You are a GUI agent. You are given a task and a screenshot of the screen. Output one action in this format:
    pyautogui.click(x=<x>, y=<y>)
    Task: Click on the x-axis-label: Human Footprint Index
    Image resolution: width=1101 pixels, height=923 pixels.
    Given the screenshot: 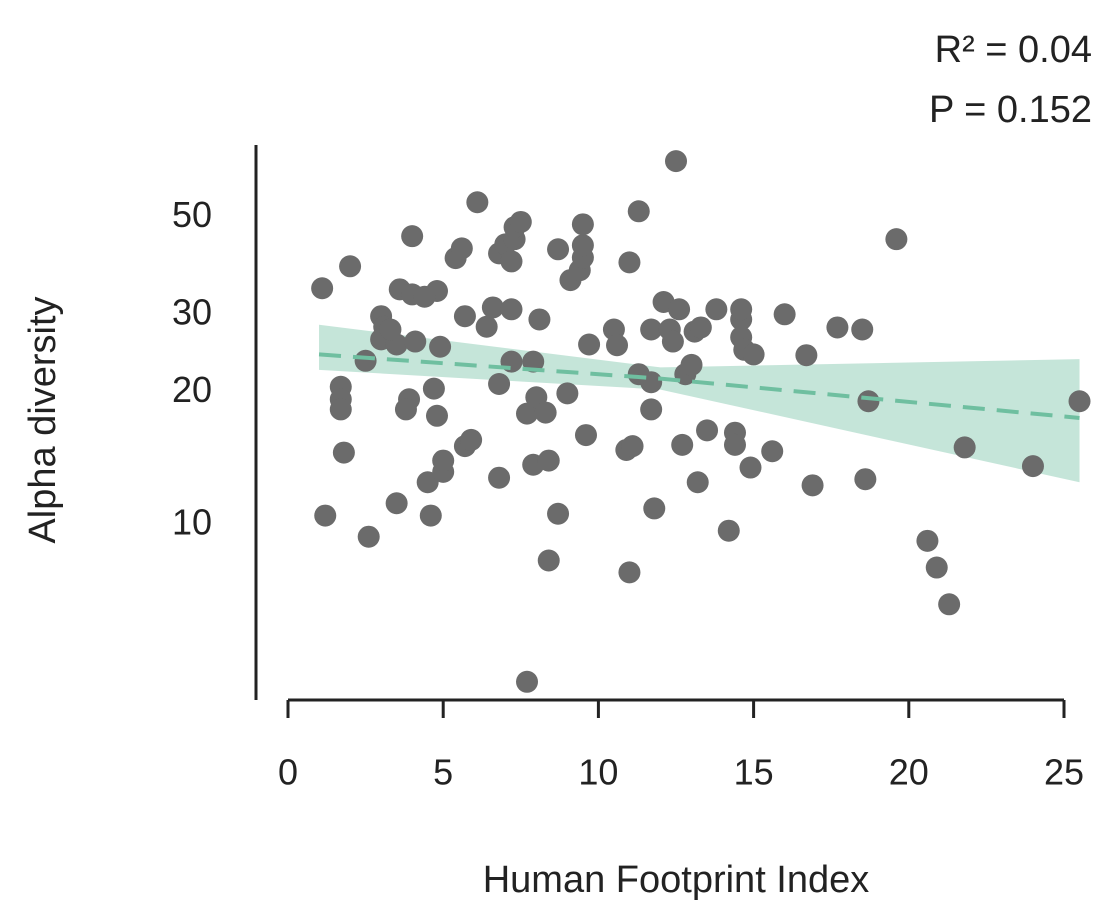 What is the action you would take?
    pyautogui.click(x=676, y=880)
    